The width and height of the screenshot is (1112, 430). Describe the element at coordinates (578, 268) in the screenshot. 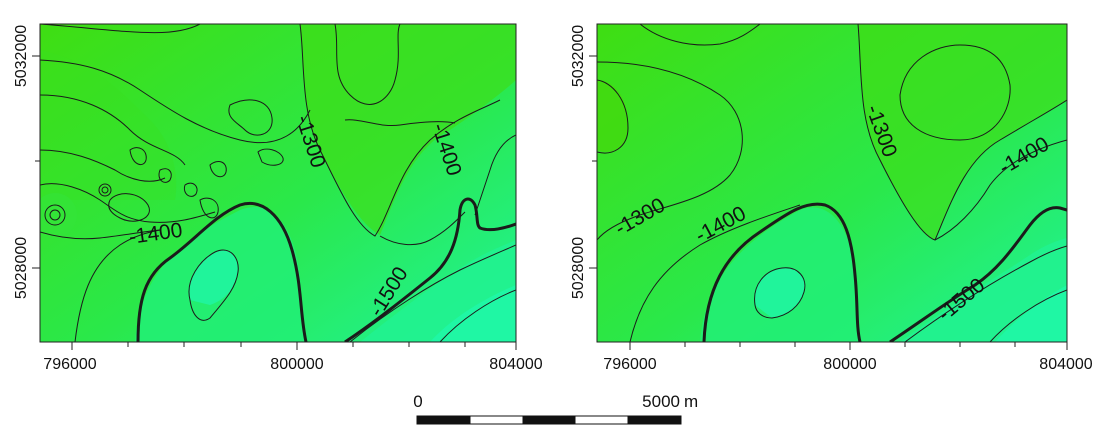

I see `right-y-tick-5028000: 5028000` at that location.